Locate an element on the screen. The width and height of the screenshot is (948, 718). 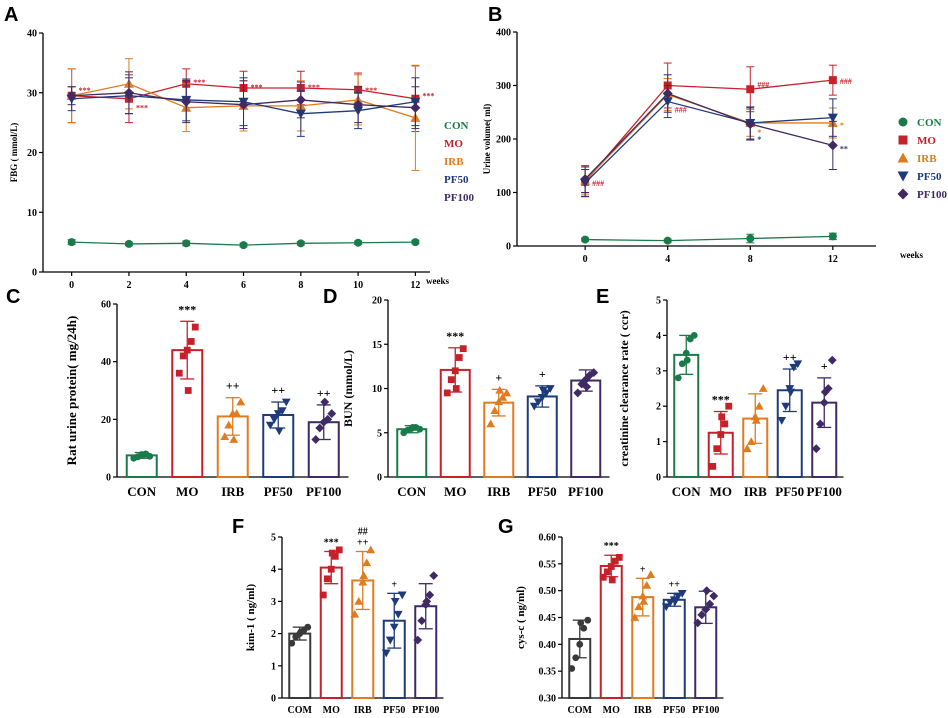
y-tick-label: 3 is located at coordinates (273, 602).